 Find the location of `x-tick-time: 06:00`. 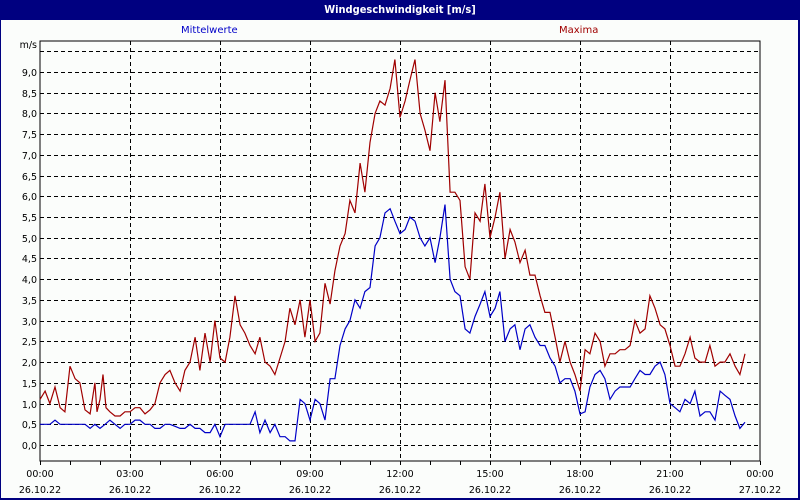

x-tick-time: 06:00 is located at coordinates (219, 474).